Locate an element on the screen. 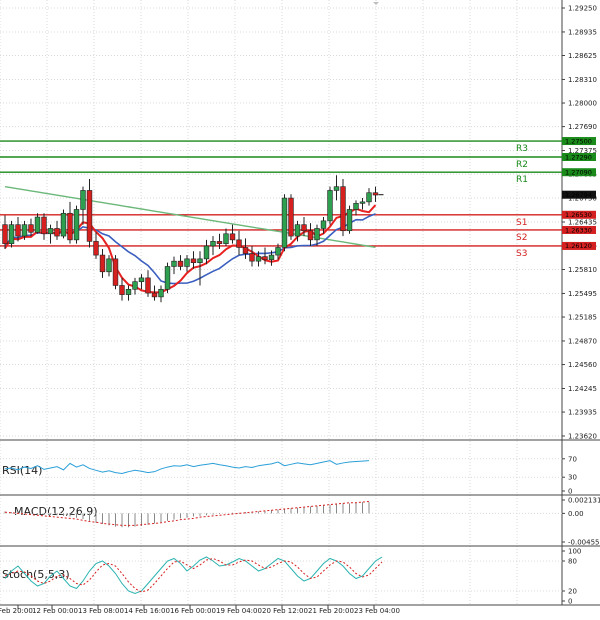 This screenshot has height=620, width=600. time-tick-label: 19 Feb 04:00 is located at coordinates (239, 611).